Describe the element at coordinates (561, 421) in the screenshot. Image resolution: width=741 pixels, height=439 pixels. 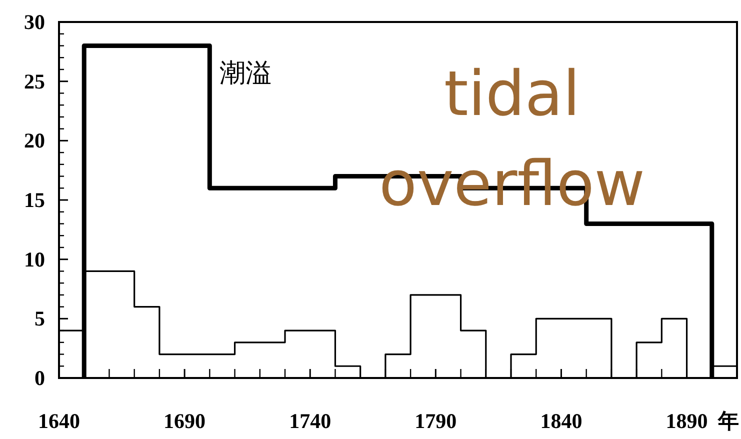
I see `x-tick-label: 1840` at that location.